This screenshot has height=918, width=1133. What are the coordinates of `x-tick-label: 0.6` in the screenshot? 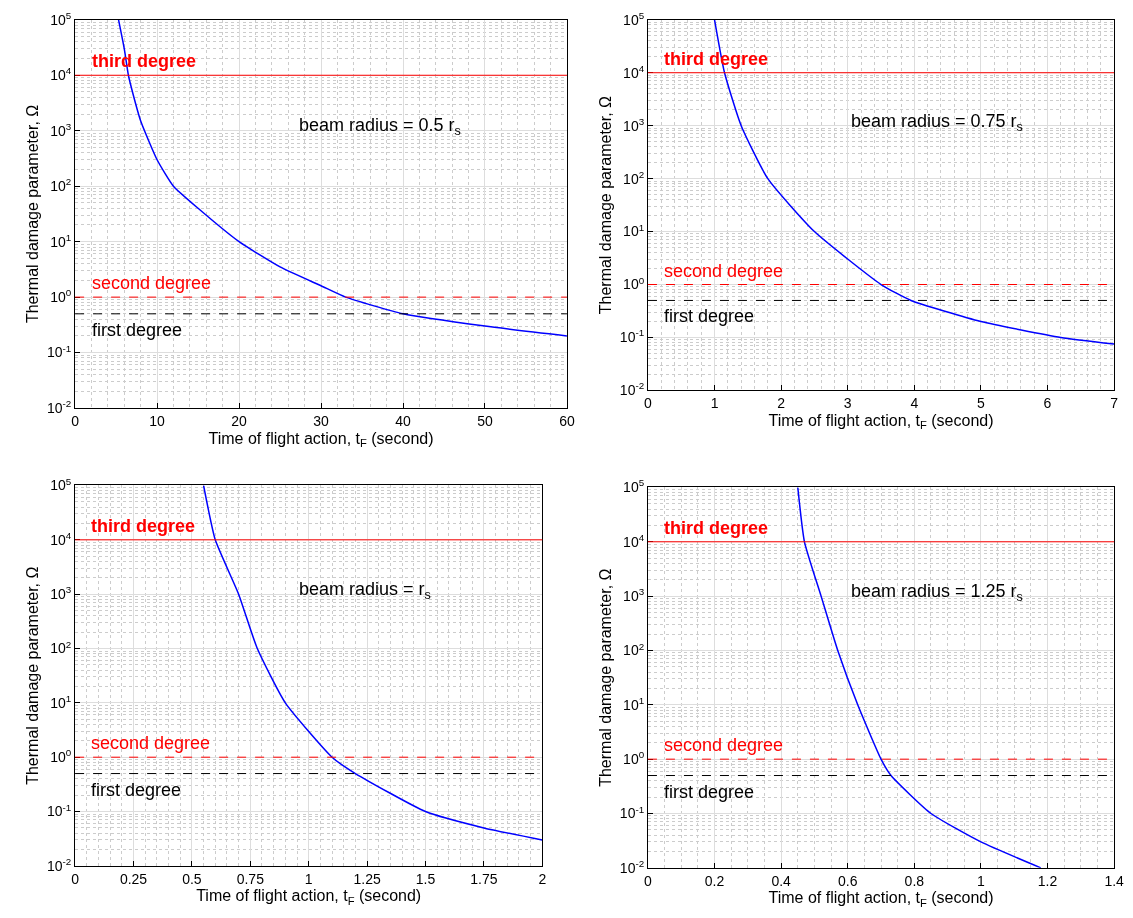 It's located at (848, 880).